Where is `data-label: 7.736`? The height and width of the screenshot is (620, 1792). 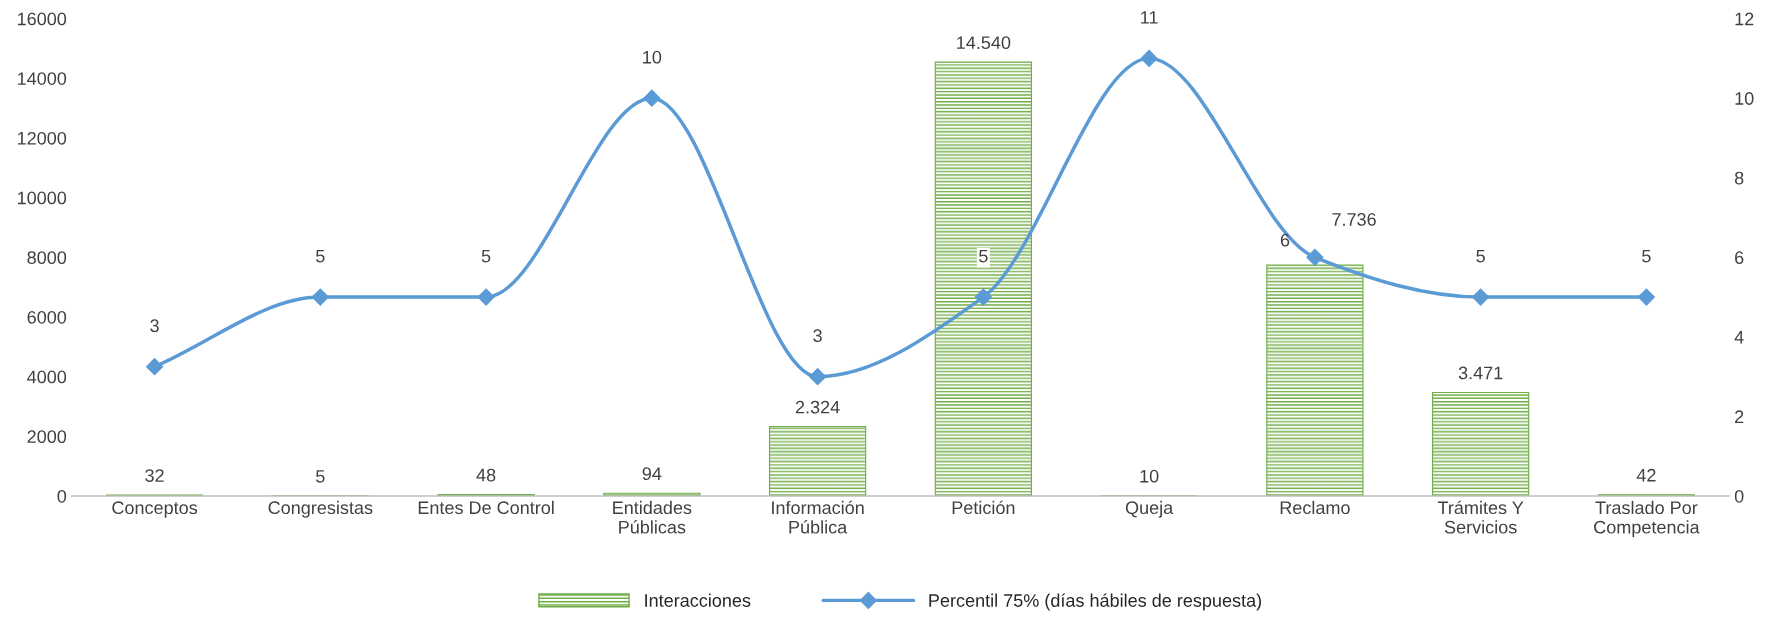 data-label: 7.736 is located at coordinates (1354, 219).